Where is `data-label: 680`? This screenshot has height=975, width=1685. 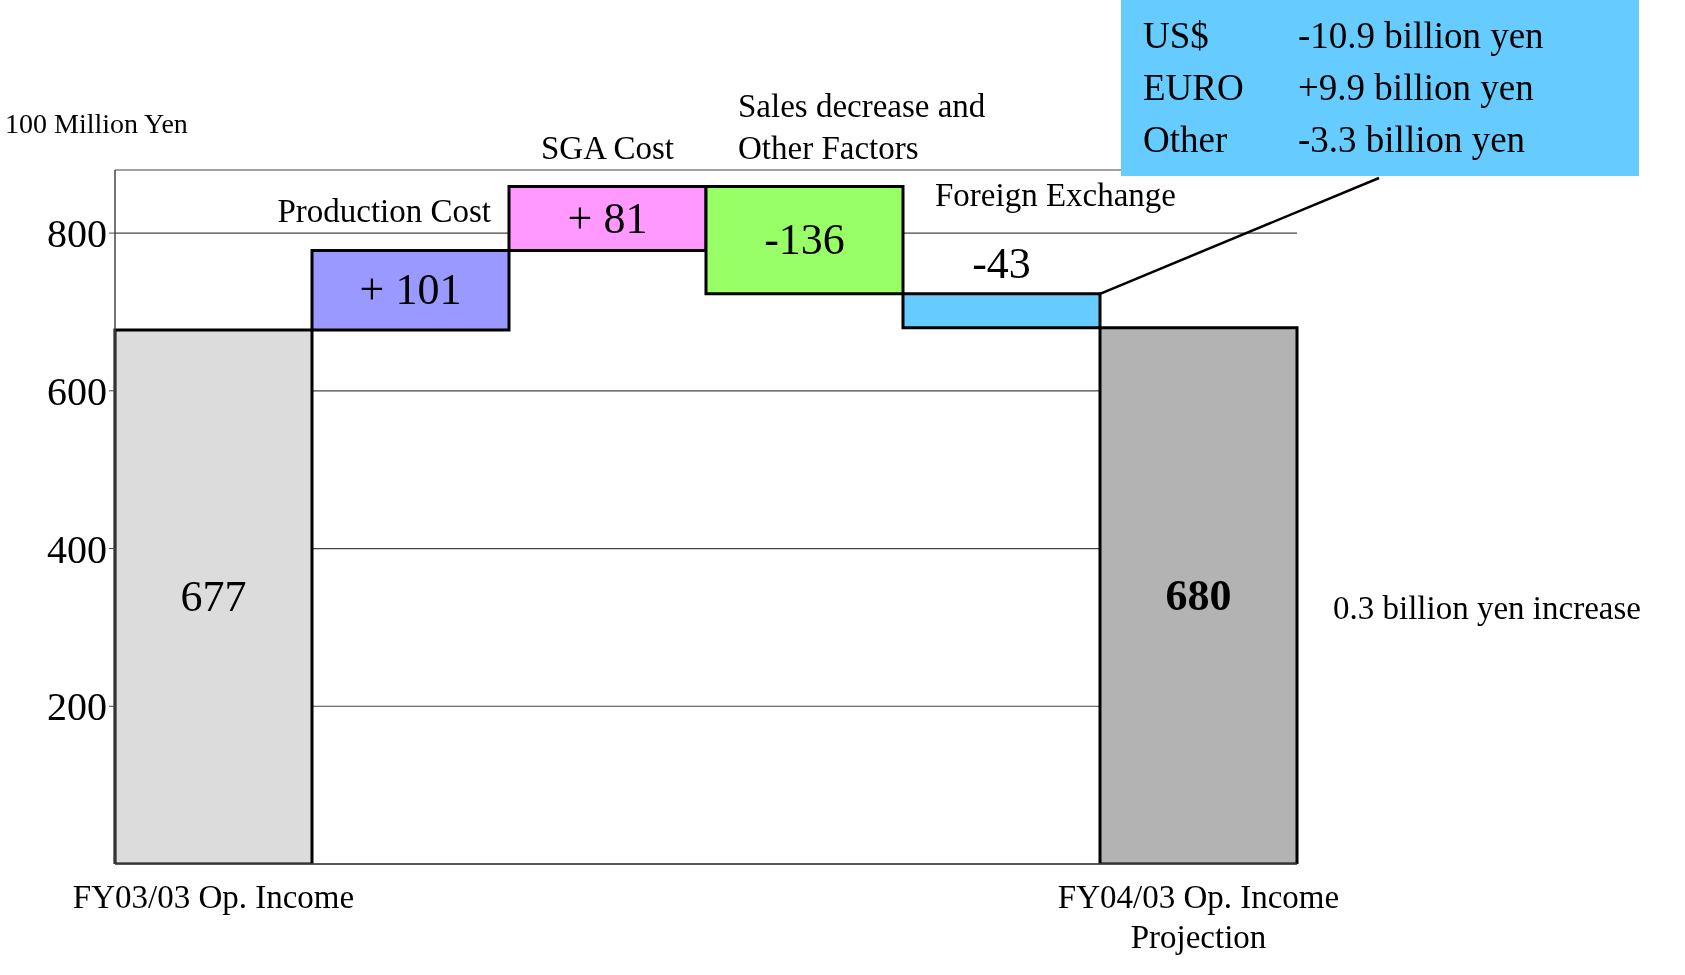 data-label: 680 is located at coordinates (1198, 595).